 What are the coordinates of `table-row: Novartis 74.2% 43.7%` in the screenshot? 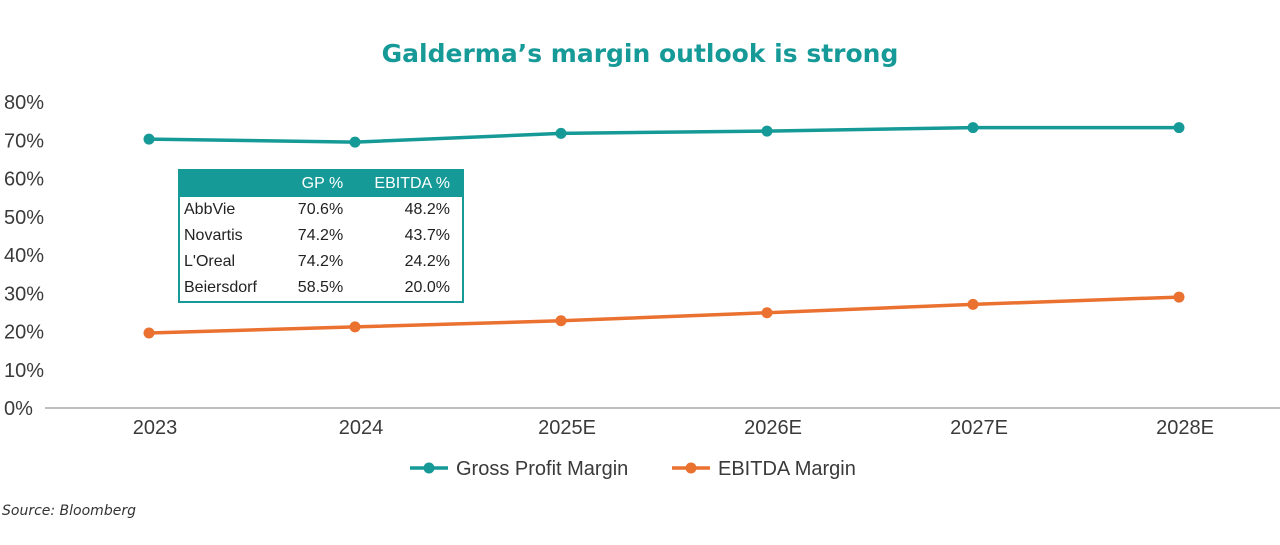 It's located at (321, 236).